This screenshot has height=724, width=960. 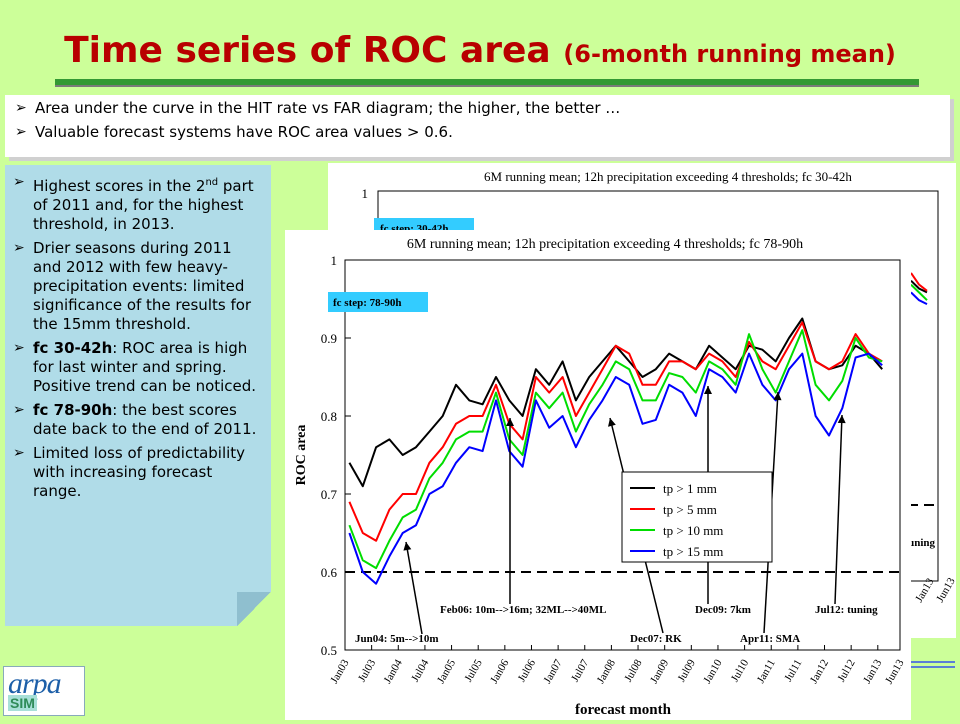 I want to click on x-tick-label: Jul11, so click(x=793, y=671).